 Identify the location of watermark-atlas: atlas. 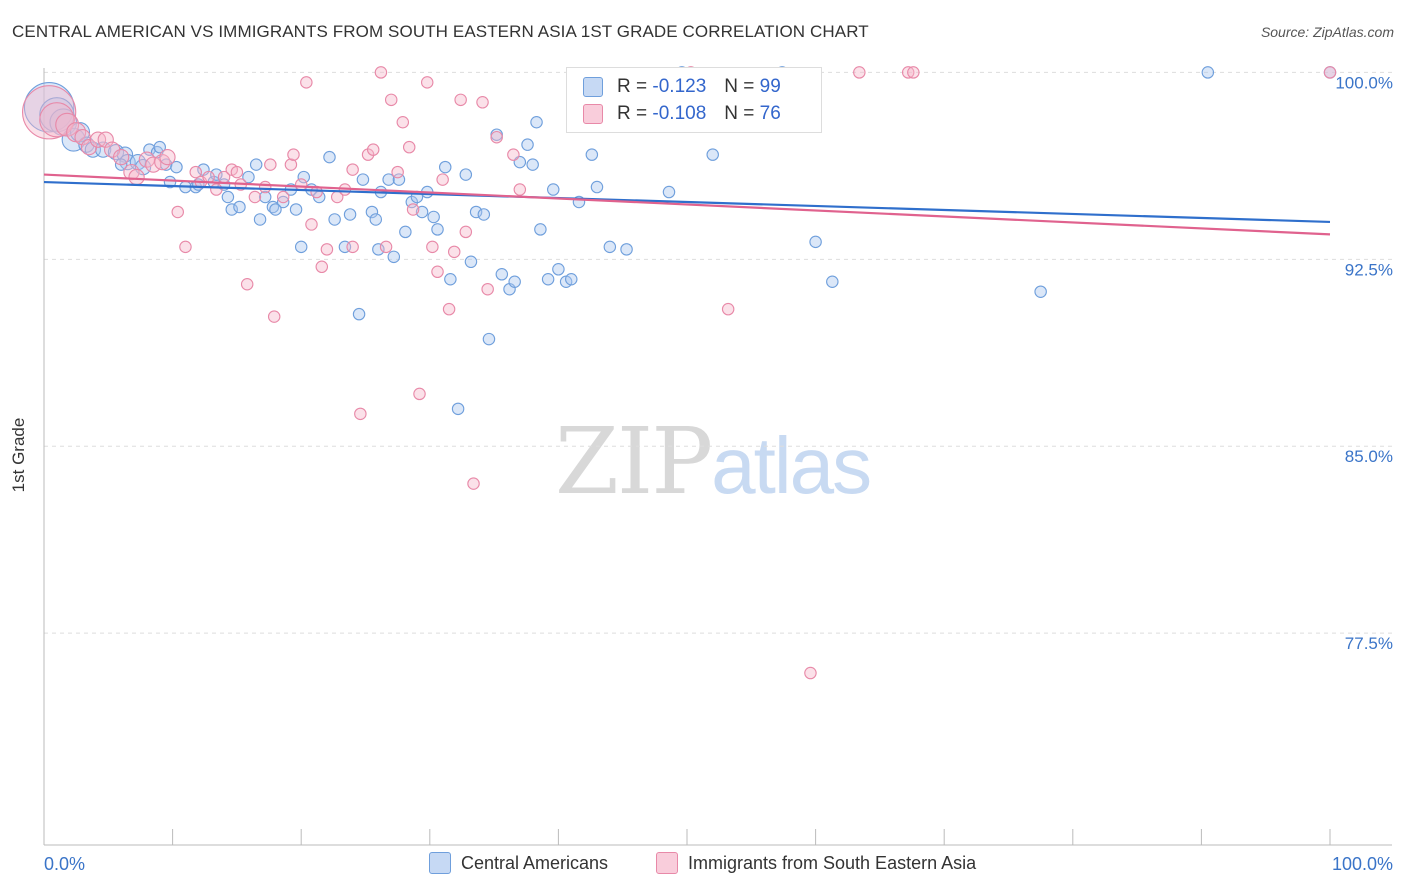
(791, 465).